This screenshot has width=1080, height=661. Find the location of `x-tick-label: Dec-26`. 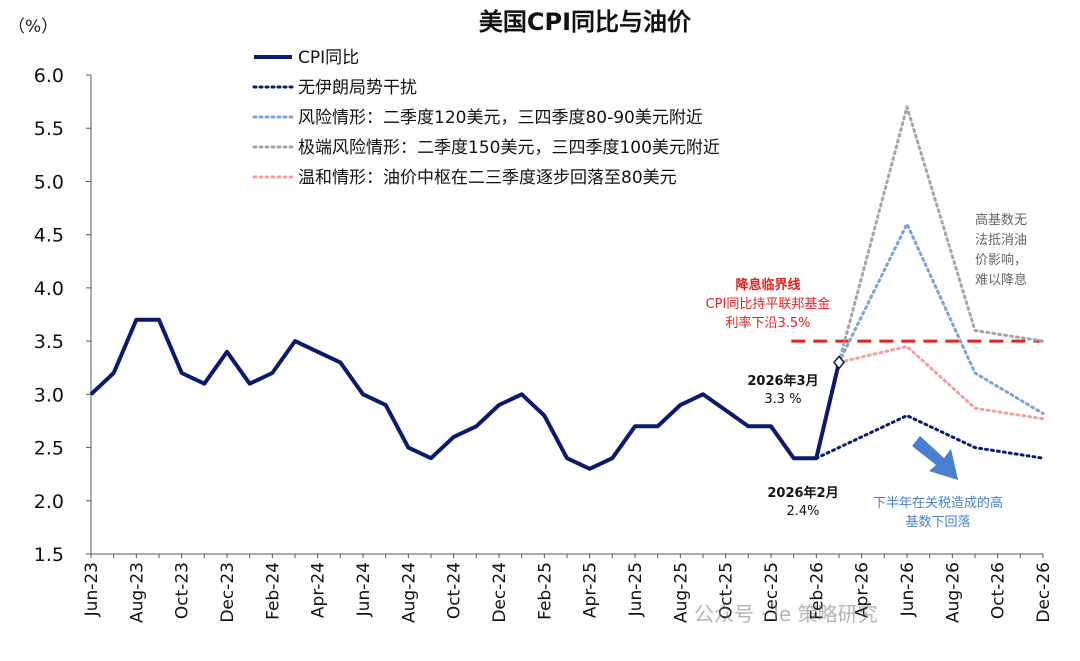

x-tick-label: Dec-26 is located at coordinates (1044, 592).